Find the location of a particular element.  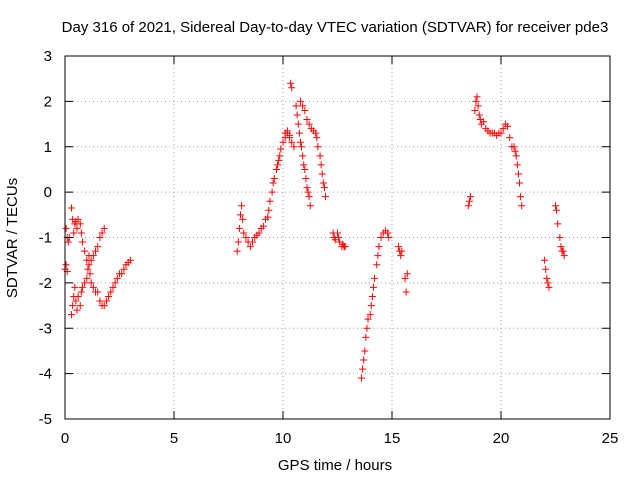

x-tick-label: 25 is located at coordinates (610, 438).